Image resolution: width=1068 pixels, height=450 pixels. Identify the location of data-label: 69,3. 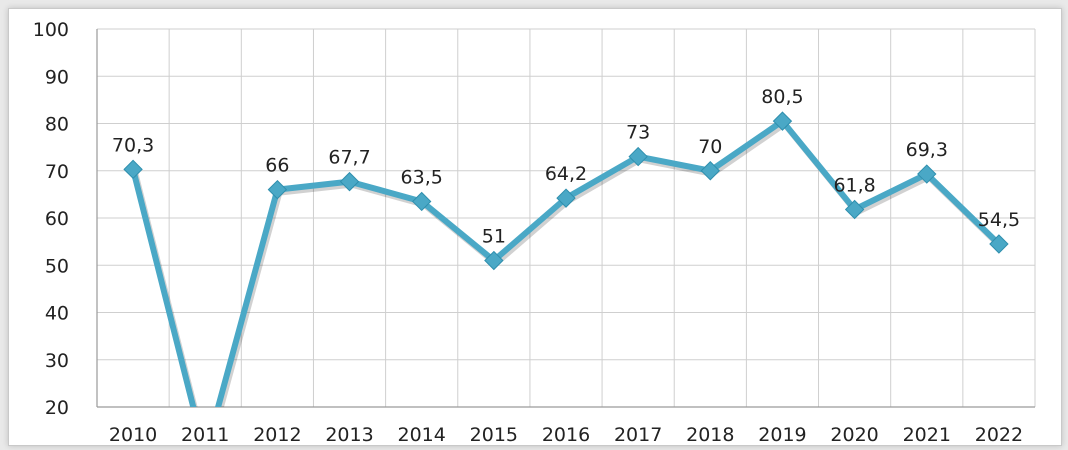
(927, 150).